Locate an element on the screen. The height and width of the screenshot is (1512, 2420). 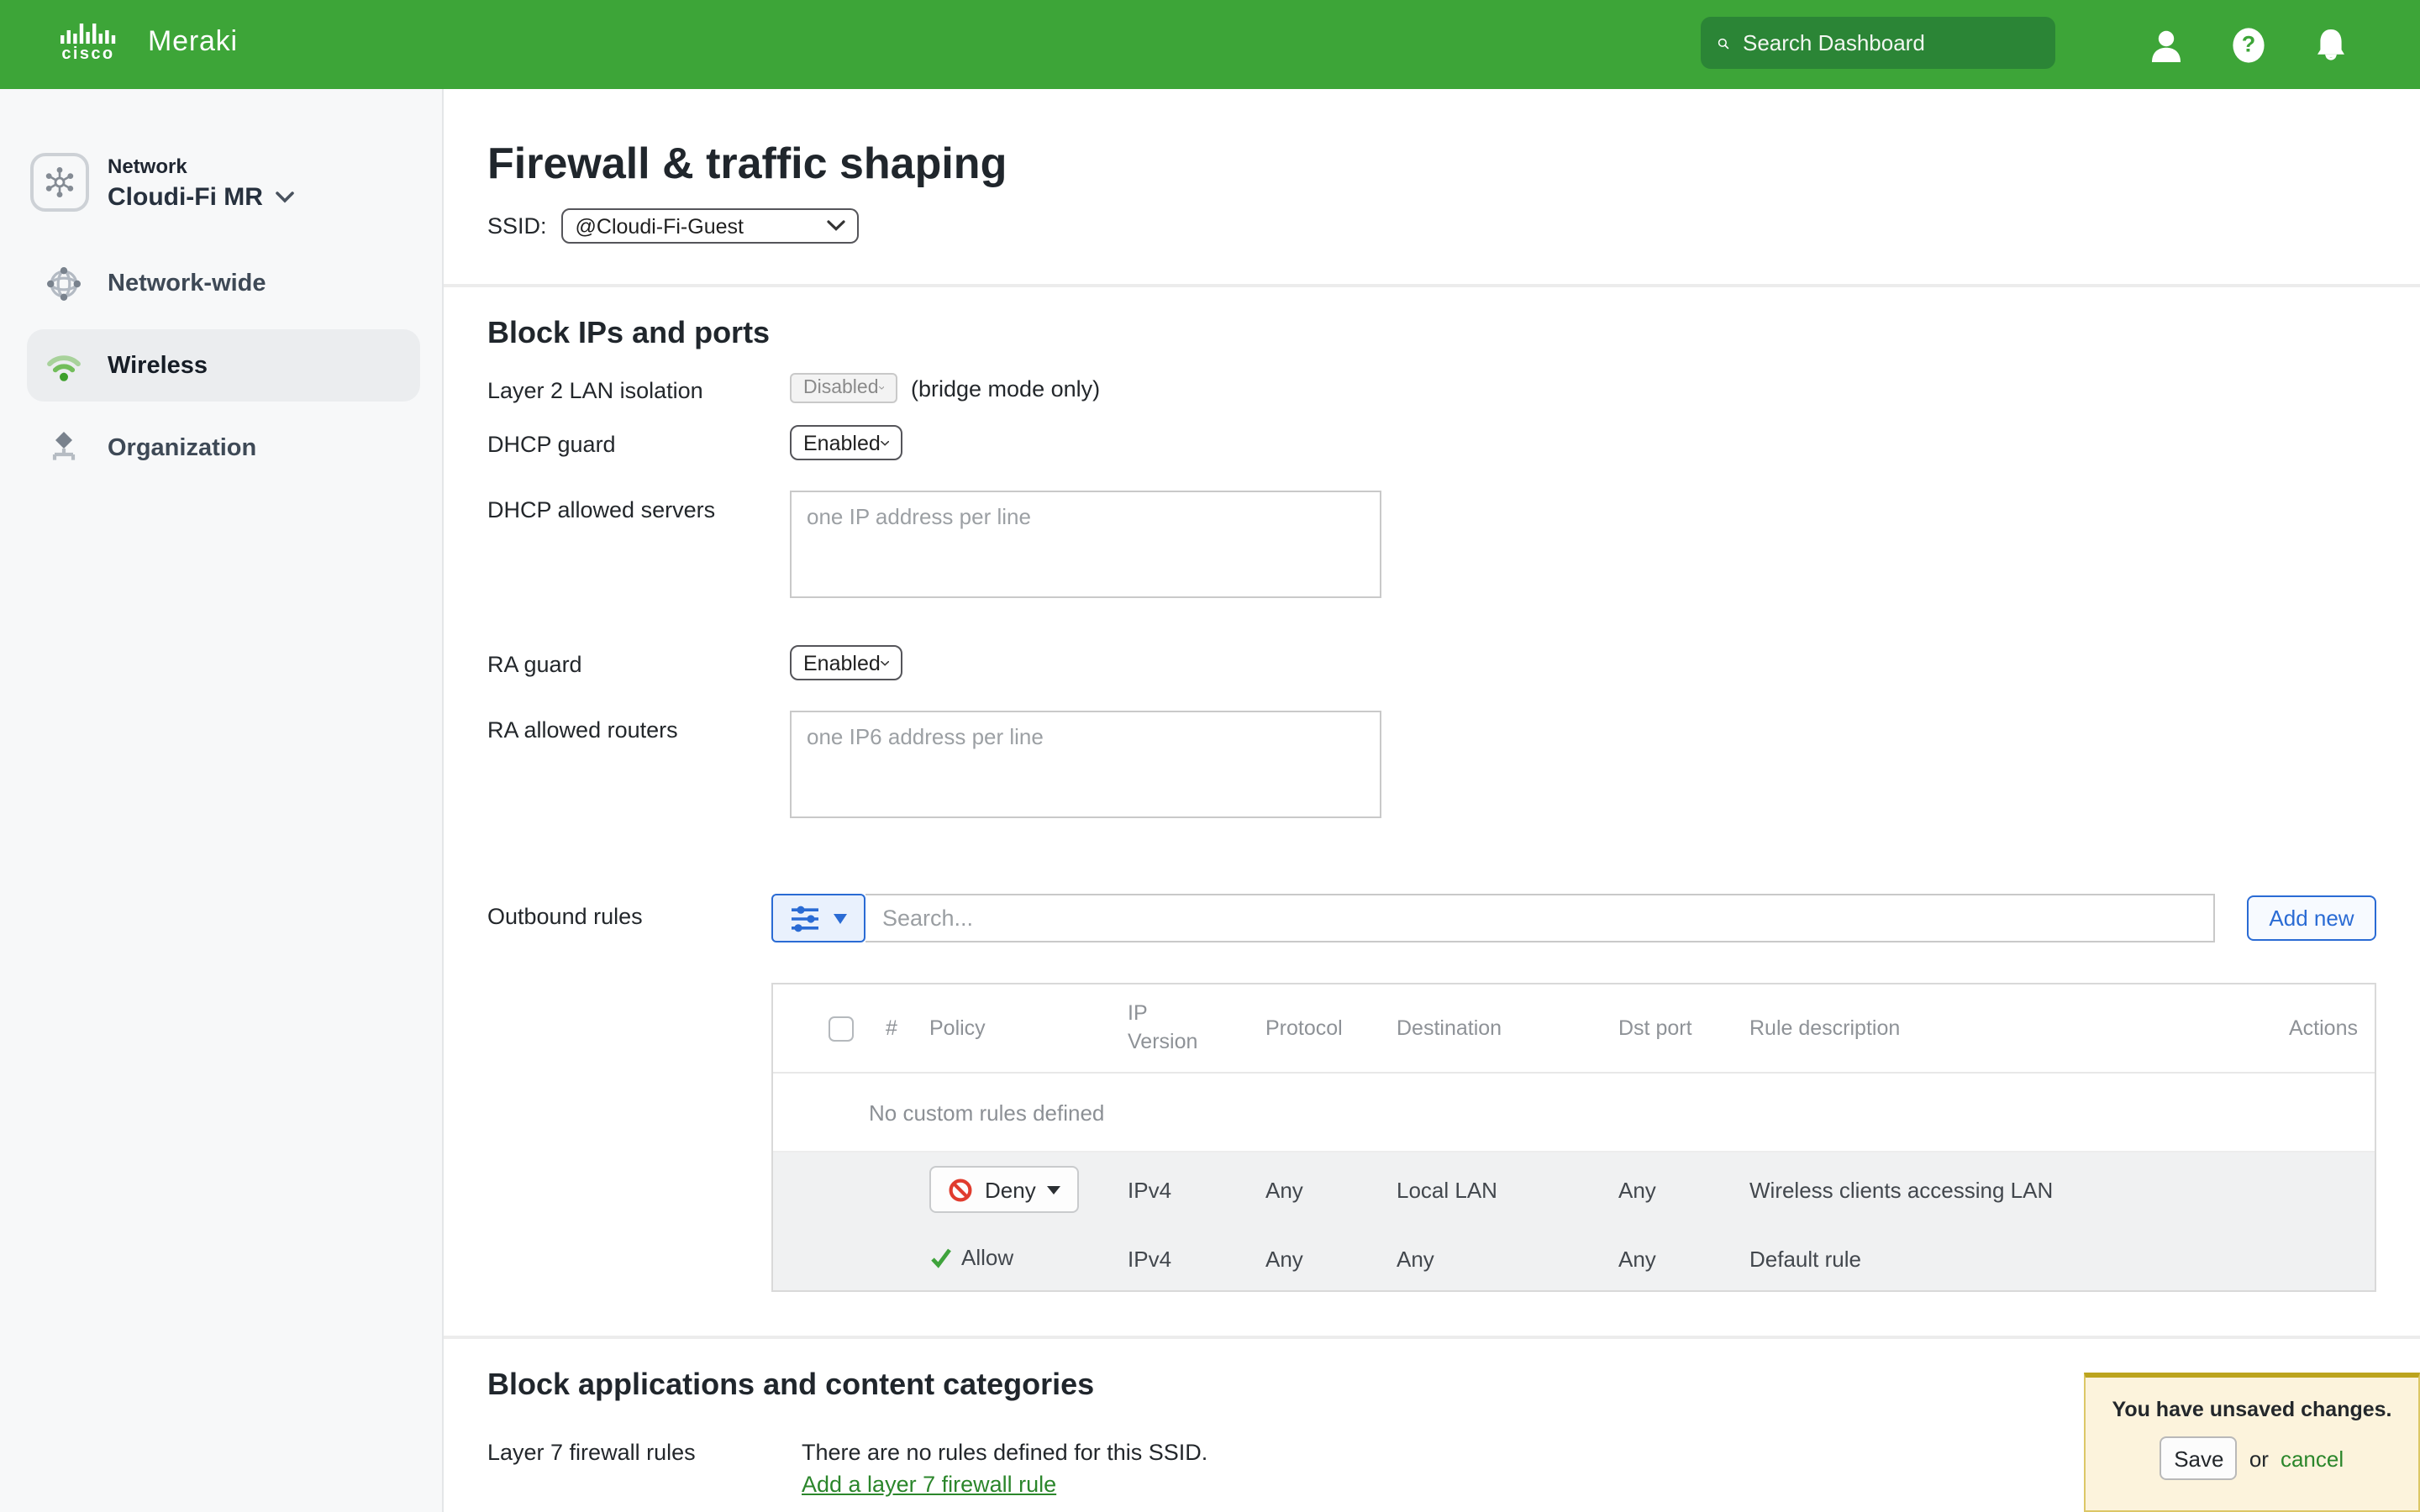
policy-value: Deny is located at coordinates (1011, 1189).